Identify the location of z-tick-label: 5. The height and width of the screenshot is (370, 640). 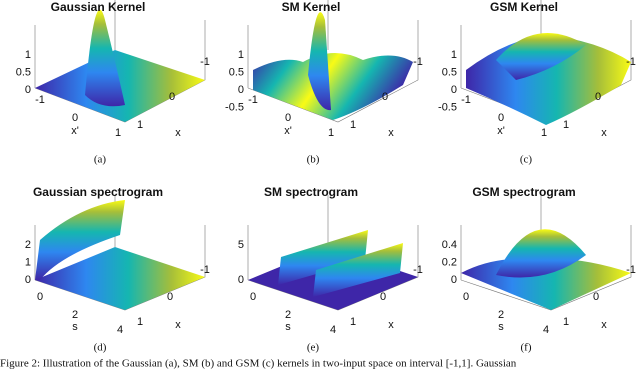
(241, 245).